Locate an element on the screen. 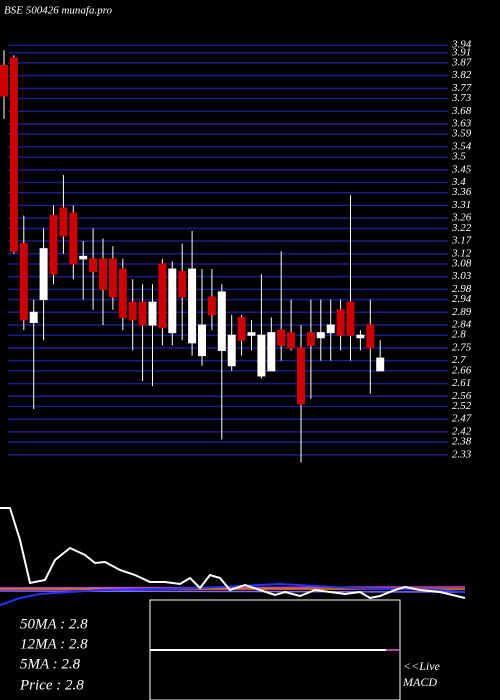  y-tick-label: 3.31 is located at coordinates (461, 205).